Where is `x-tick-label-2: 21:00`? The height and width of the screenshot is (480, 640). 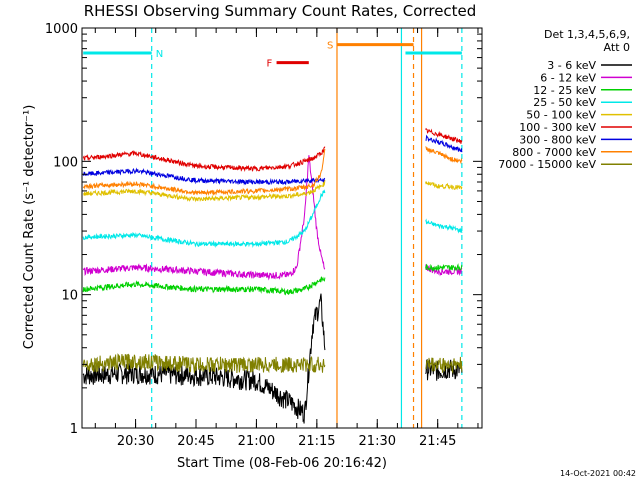
x-tick-label-2: 21:00 is located at coordinates (256, 441).